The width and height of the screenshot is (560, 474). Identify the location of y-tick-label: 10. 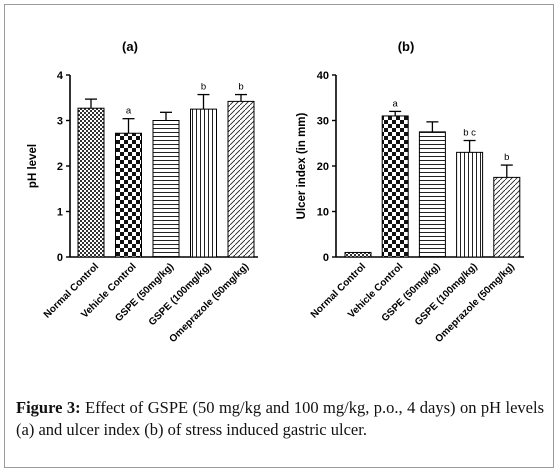
(323, 213).